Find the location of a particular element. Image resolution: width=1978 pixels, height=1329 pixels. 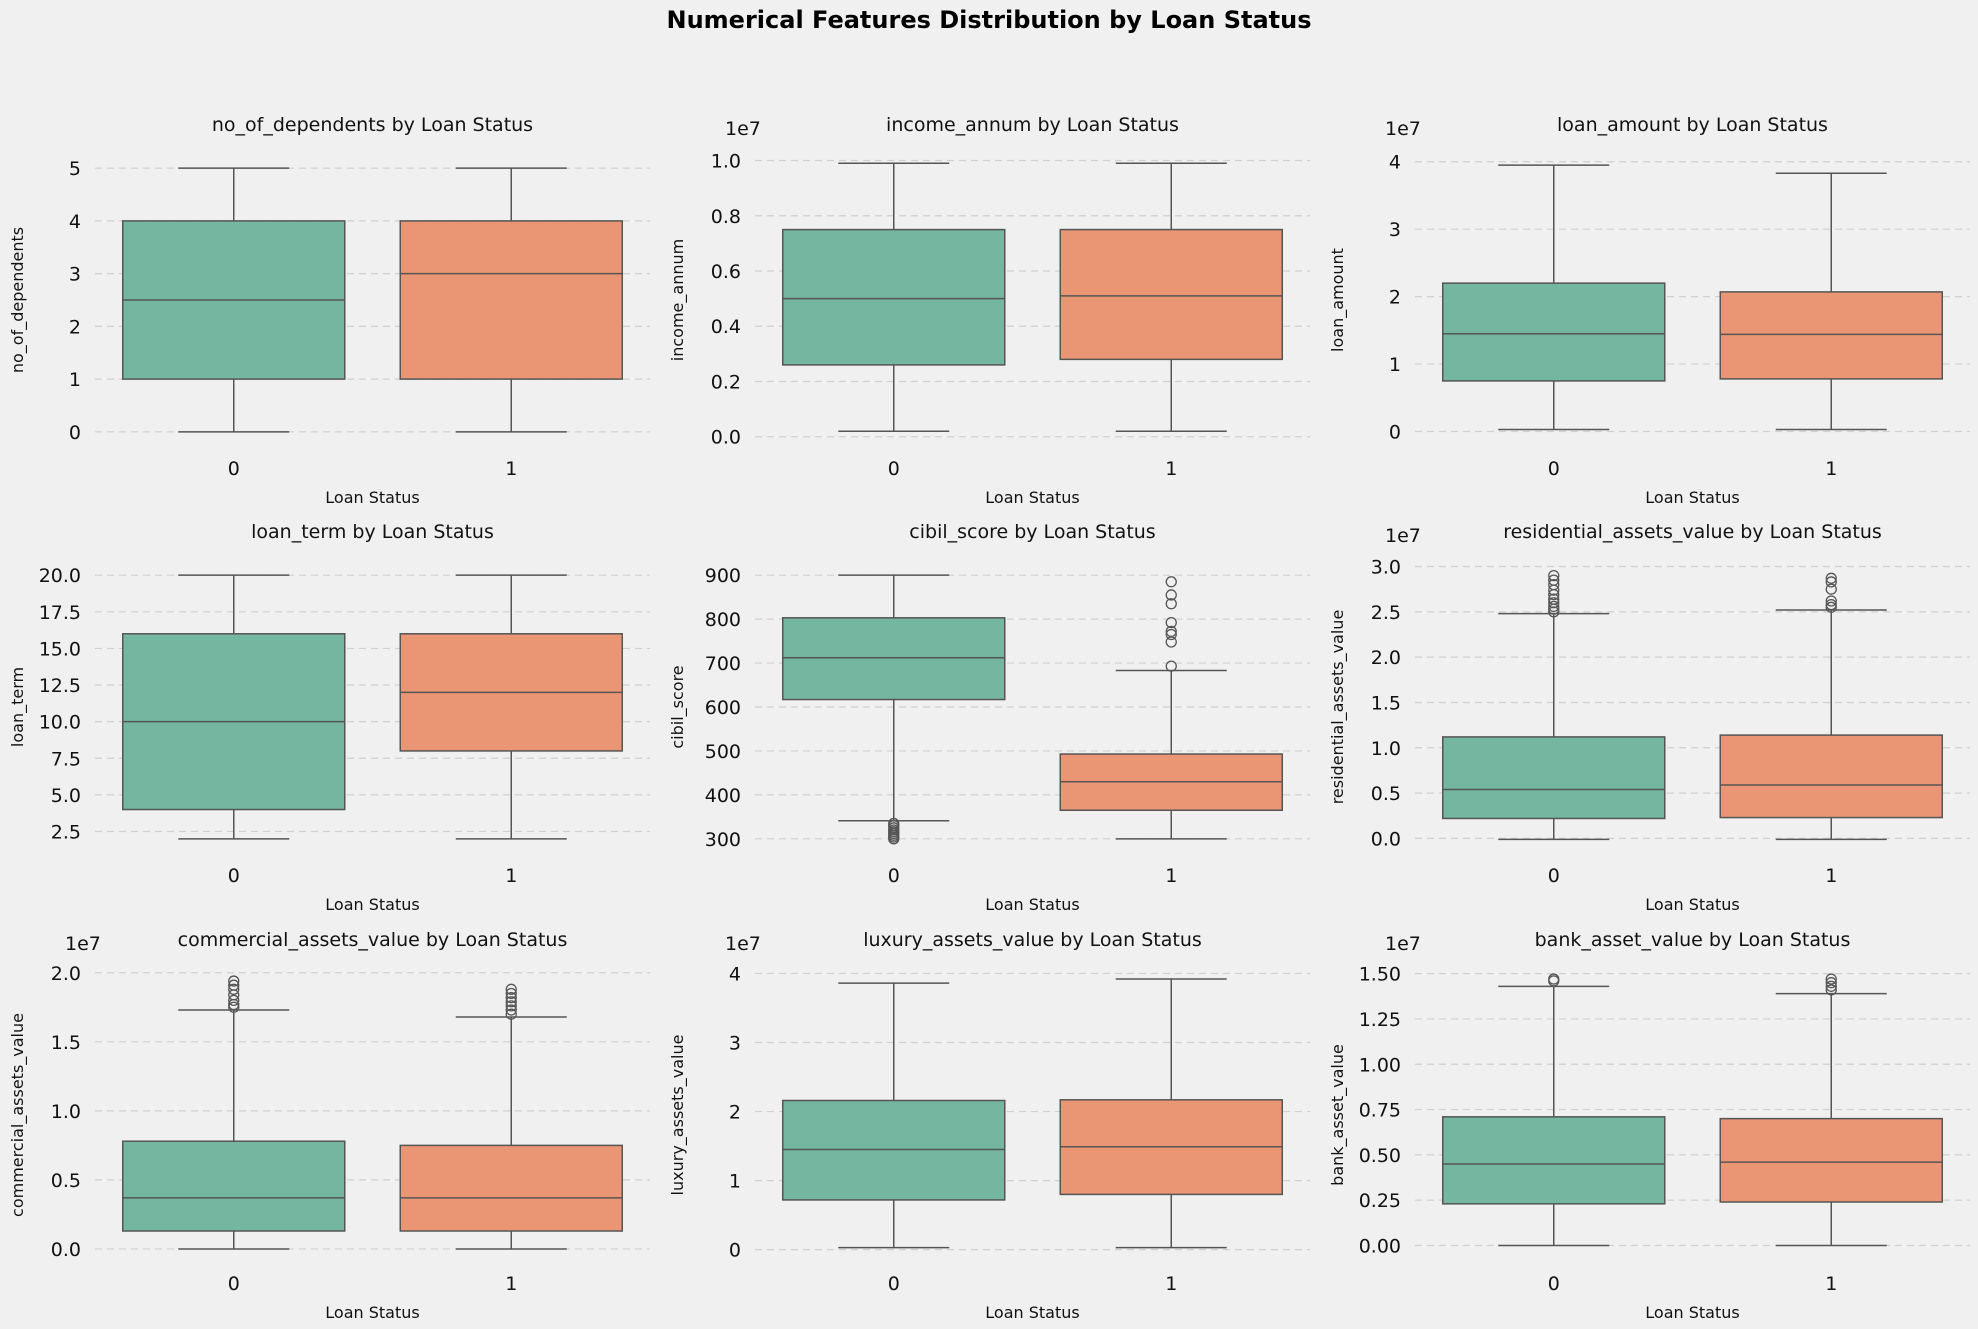

y-tick-label: 800 is located at coordinates (723, 620).